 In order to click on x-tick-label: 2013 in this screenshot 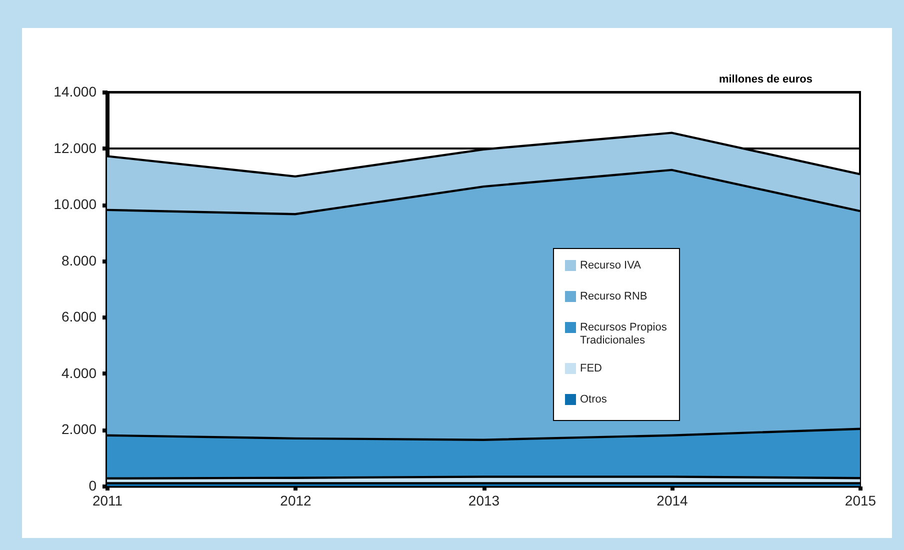, I will do `click(484, 500)`.